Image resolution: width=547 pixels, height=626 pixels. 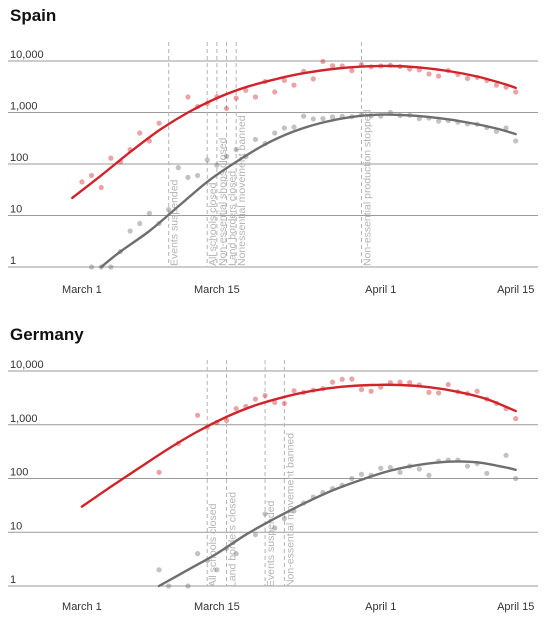 I want to click on y-tick-label: 100, so click(x=19, y=473).